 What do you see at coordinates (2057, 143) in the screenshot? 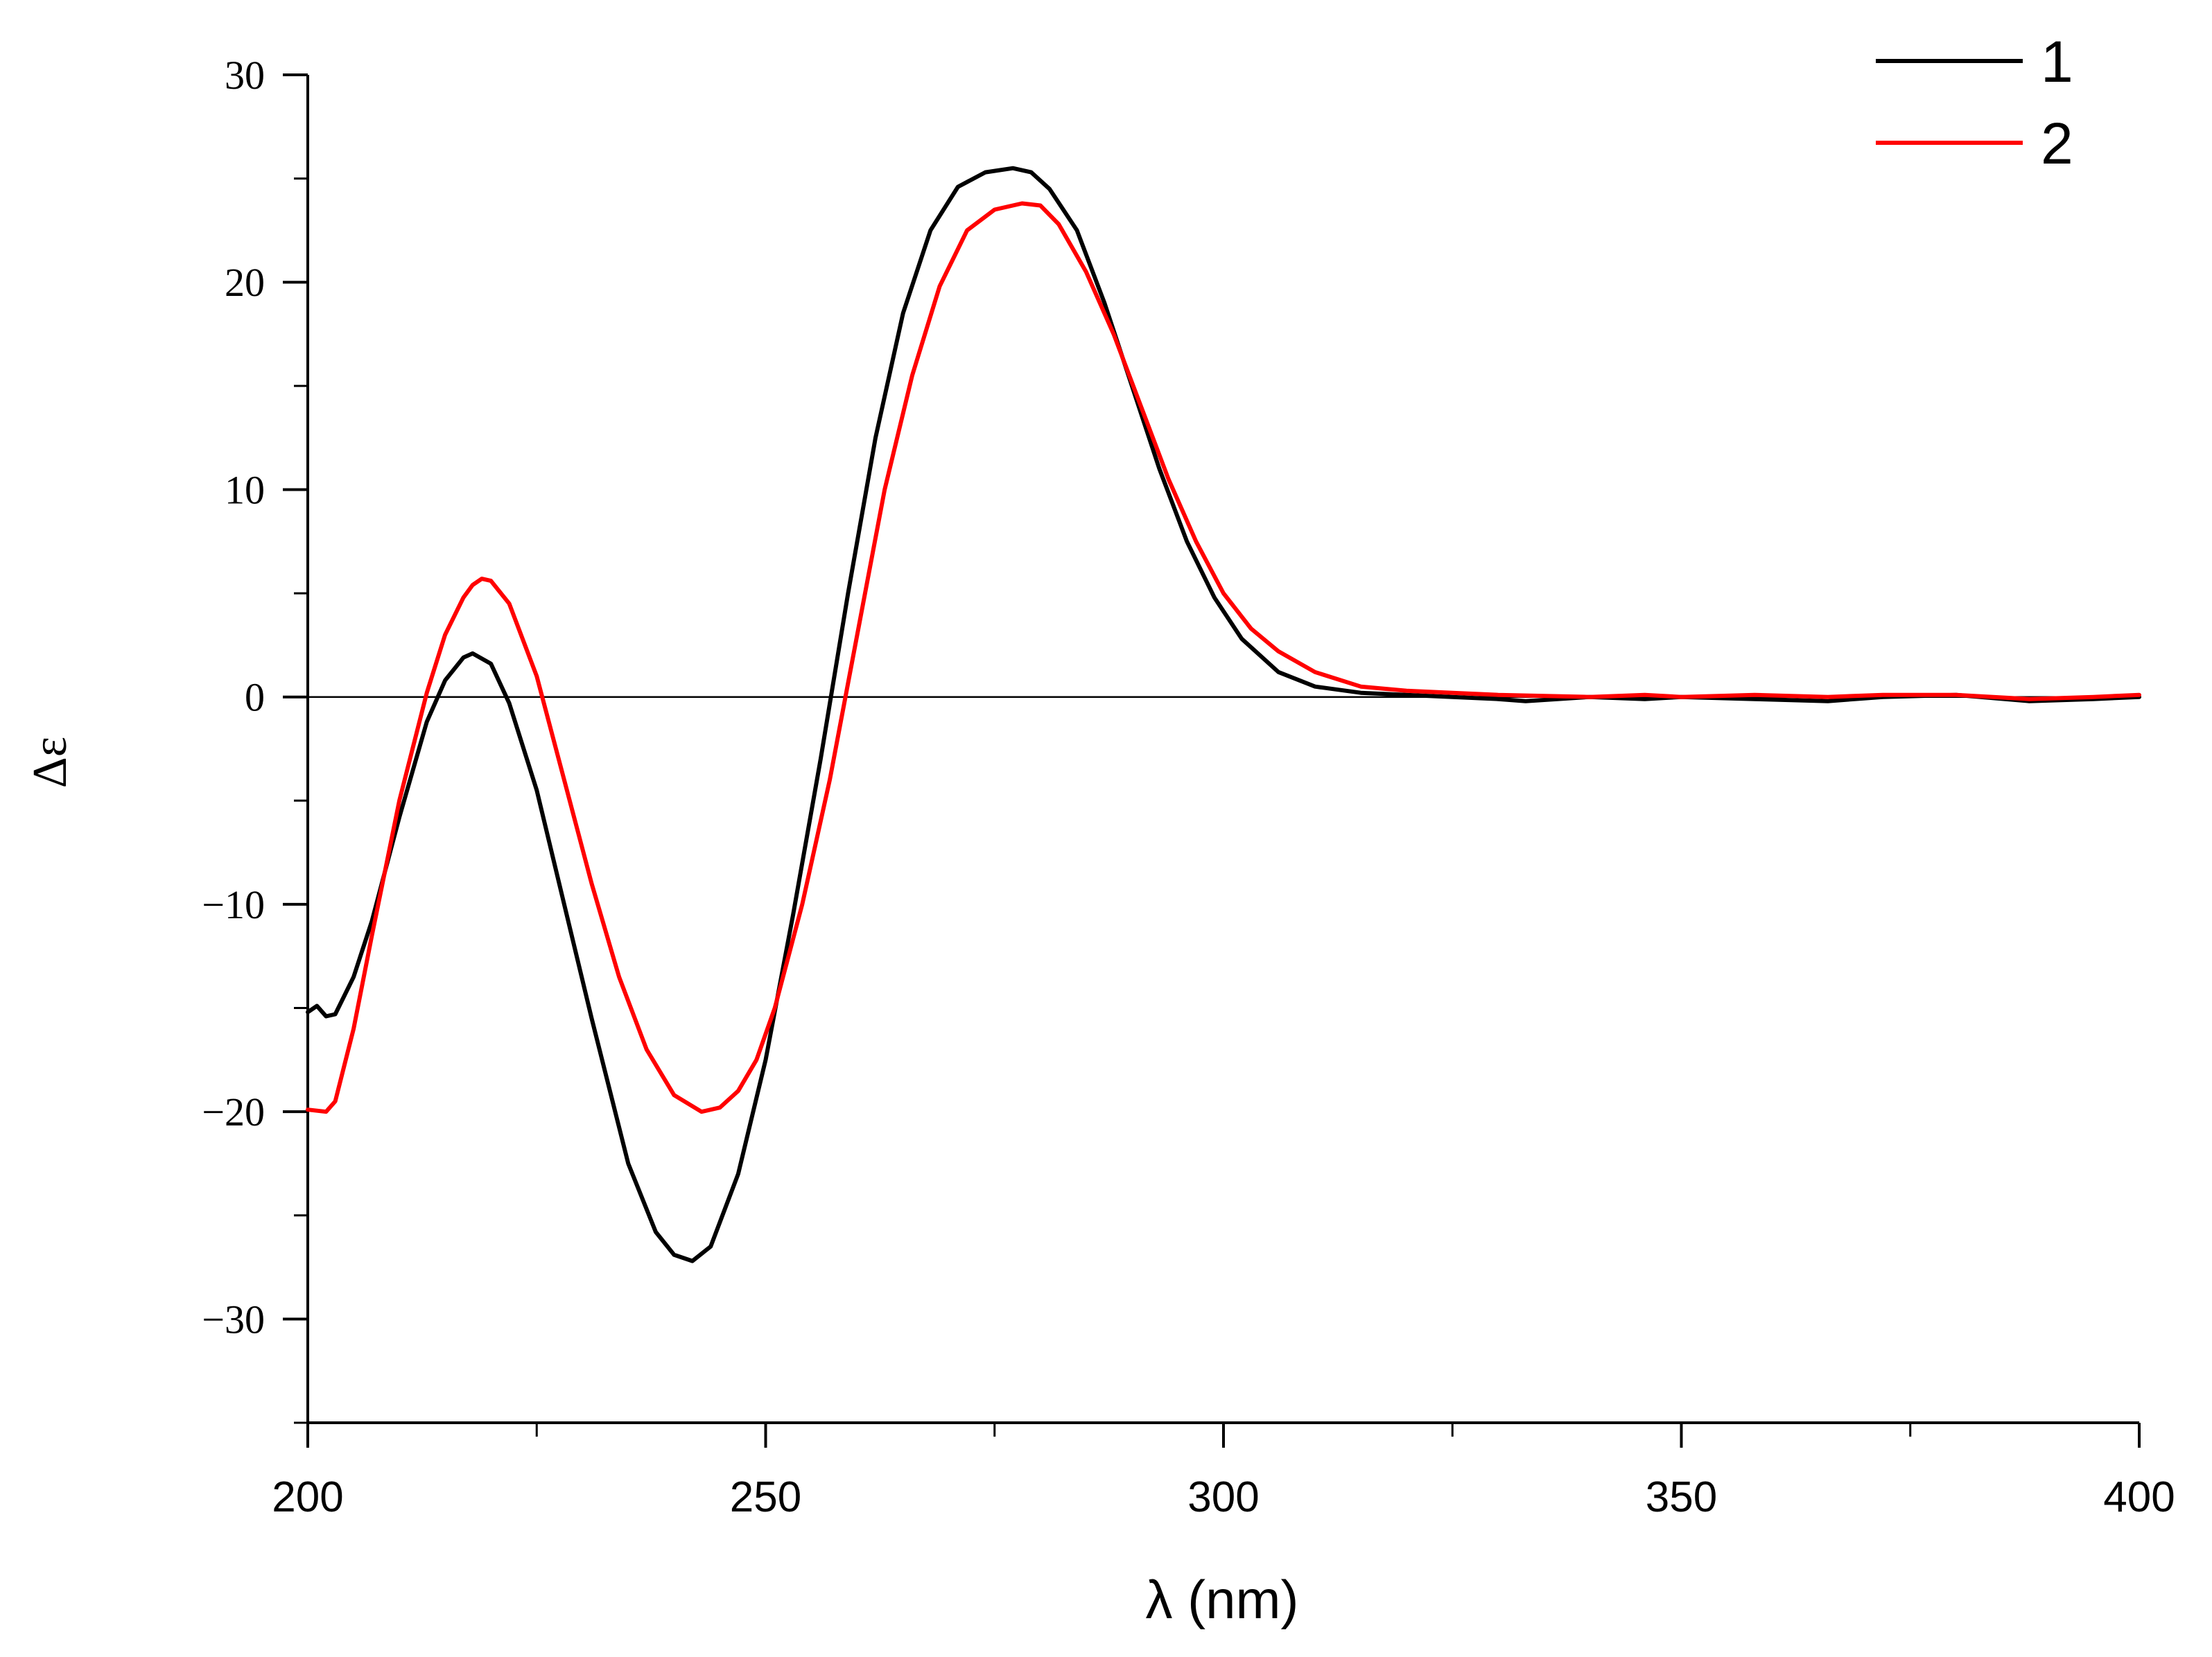
I see `legend-label-2: 2` at bounding box center [2057, 143].